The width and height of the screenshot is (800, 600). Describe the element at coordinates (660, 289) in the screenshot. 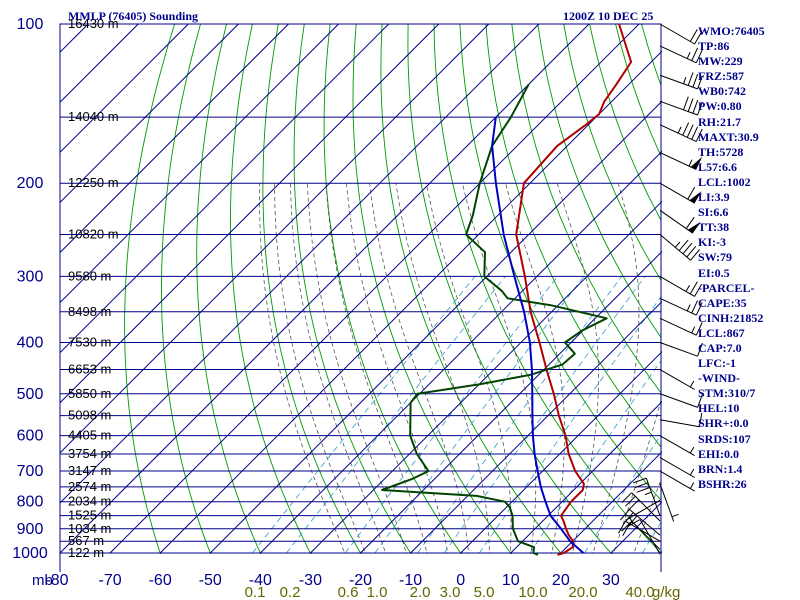

I see `wind-barb-layer` at that location.